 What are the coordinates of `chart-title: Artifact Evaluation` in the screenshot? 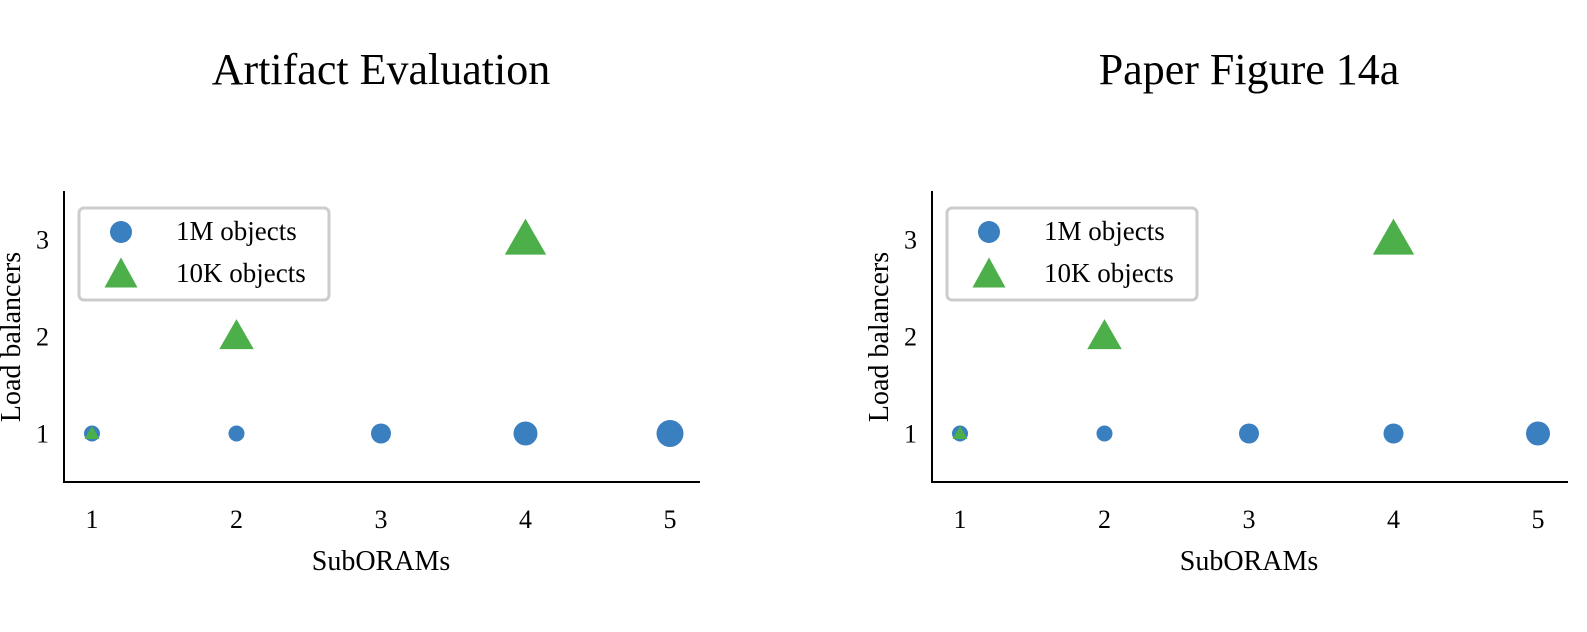 It's located at (381, 69).